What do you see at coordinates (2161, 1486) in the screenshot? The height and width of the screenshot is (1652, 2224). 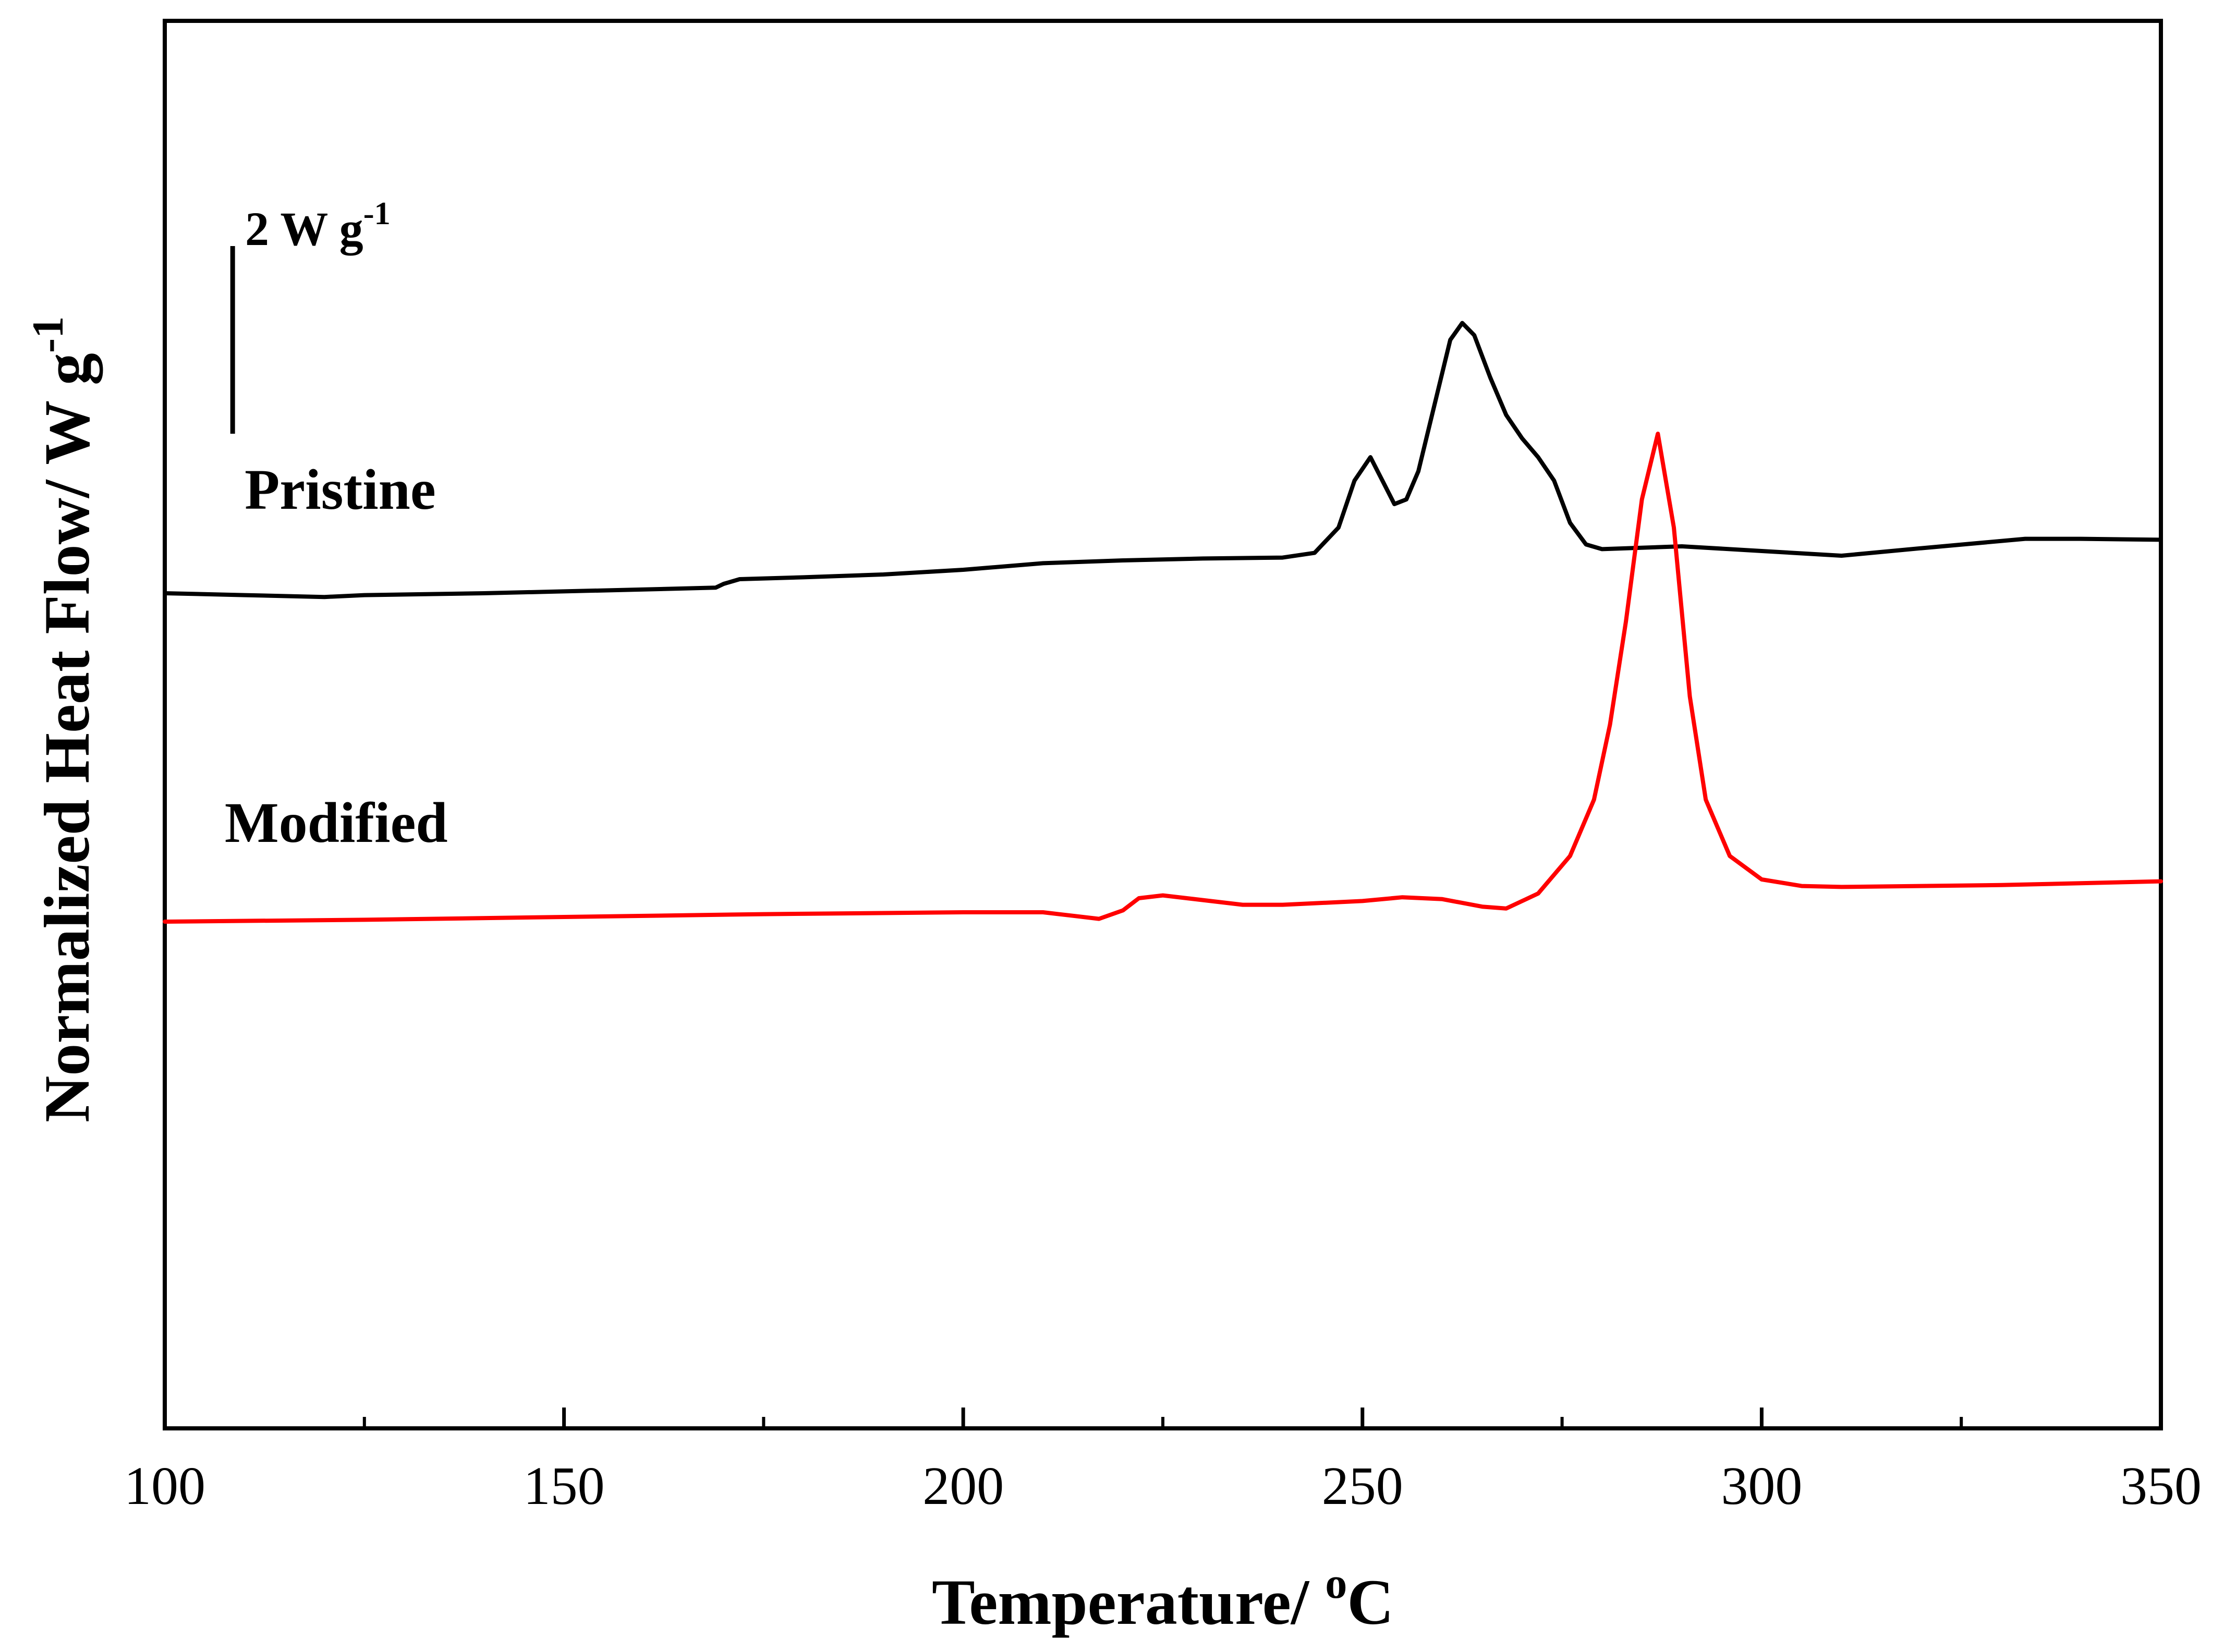 I see `x-tick-label-350: 350` at bounding box center [2161, 1486].